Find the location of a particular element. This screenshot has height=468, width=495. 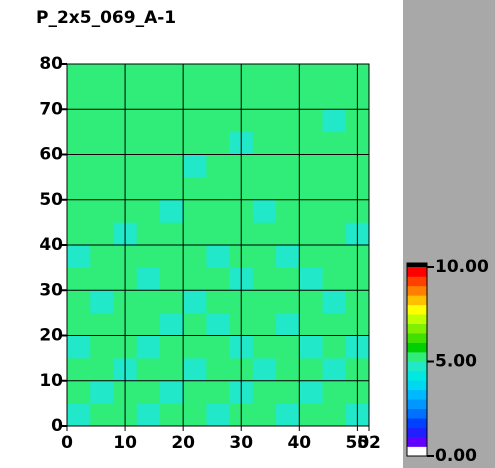

y-tick-label: 50 is located at coordinates (51, 200).